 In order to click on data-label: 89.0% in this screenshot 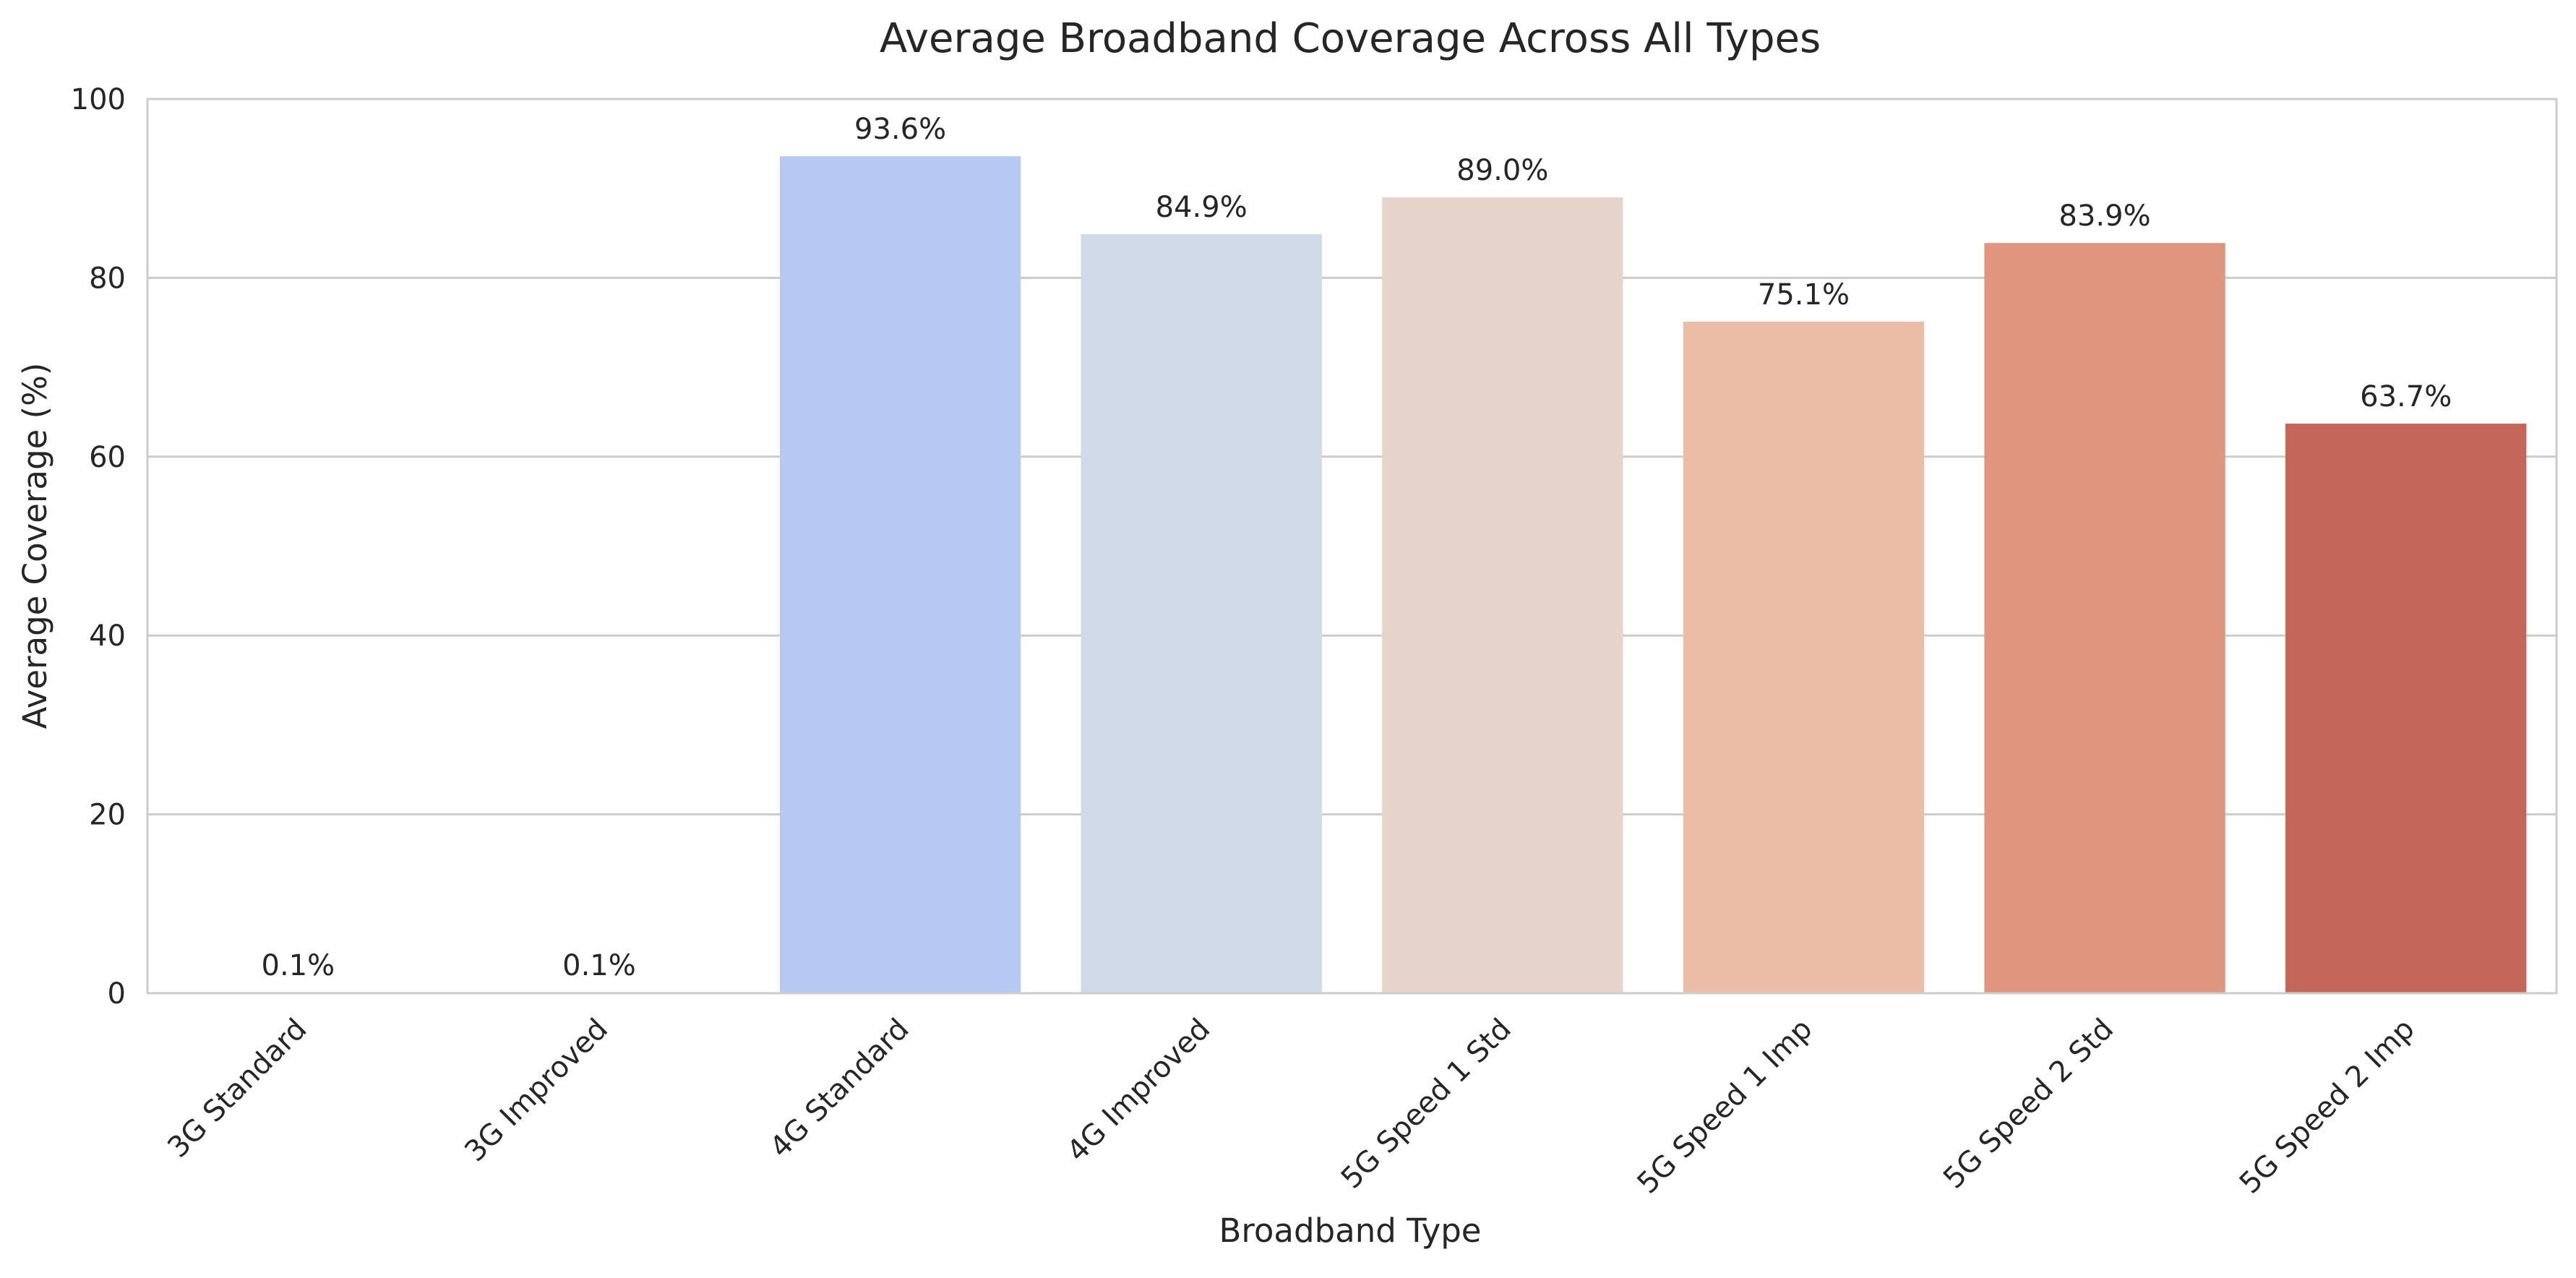, I will do `click(1502, 170)`.